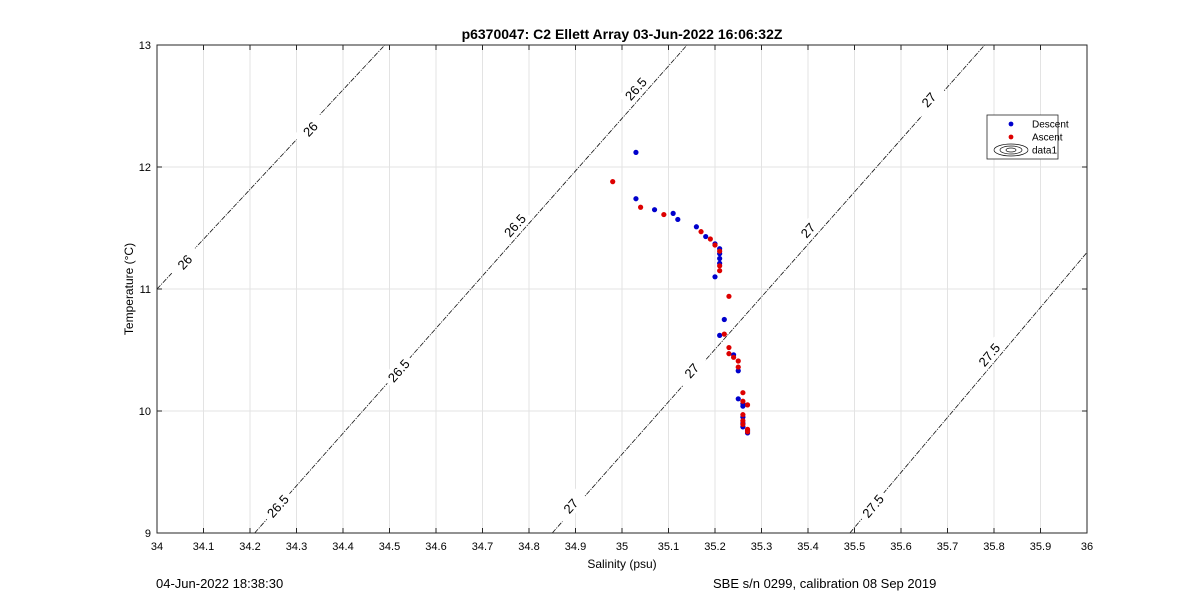 The image size is (1200, 601). What do you see at coordinates (129, 289) in the screenshot?
I see `y-axis-label: Temperature (°C)` at bounding box center [129, 289].